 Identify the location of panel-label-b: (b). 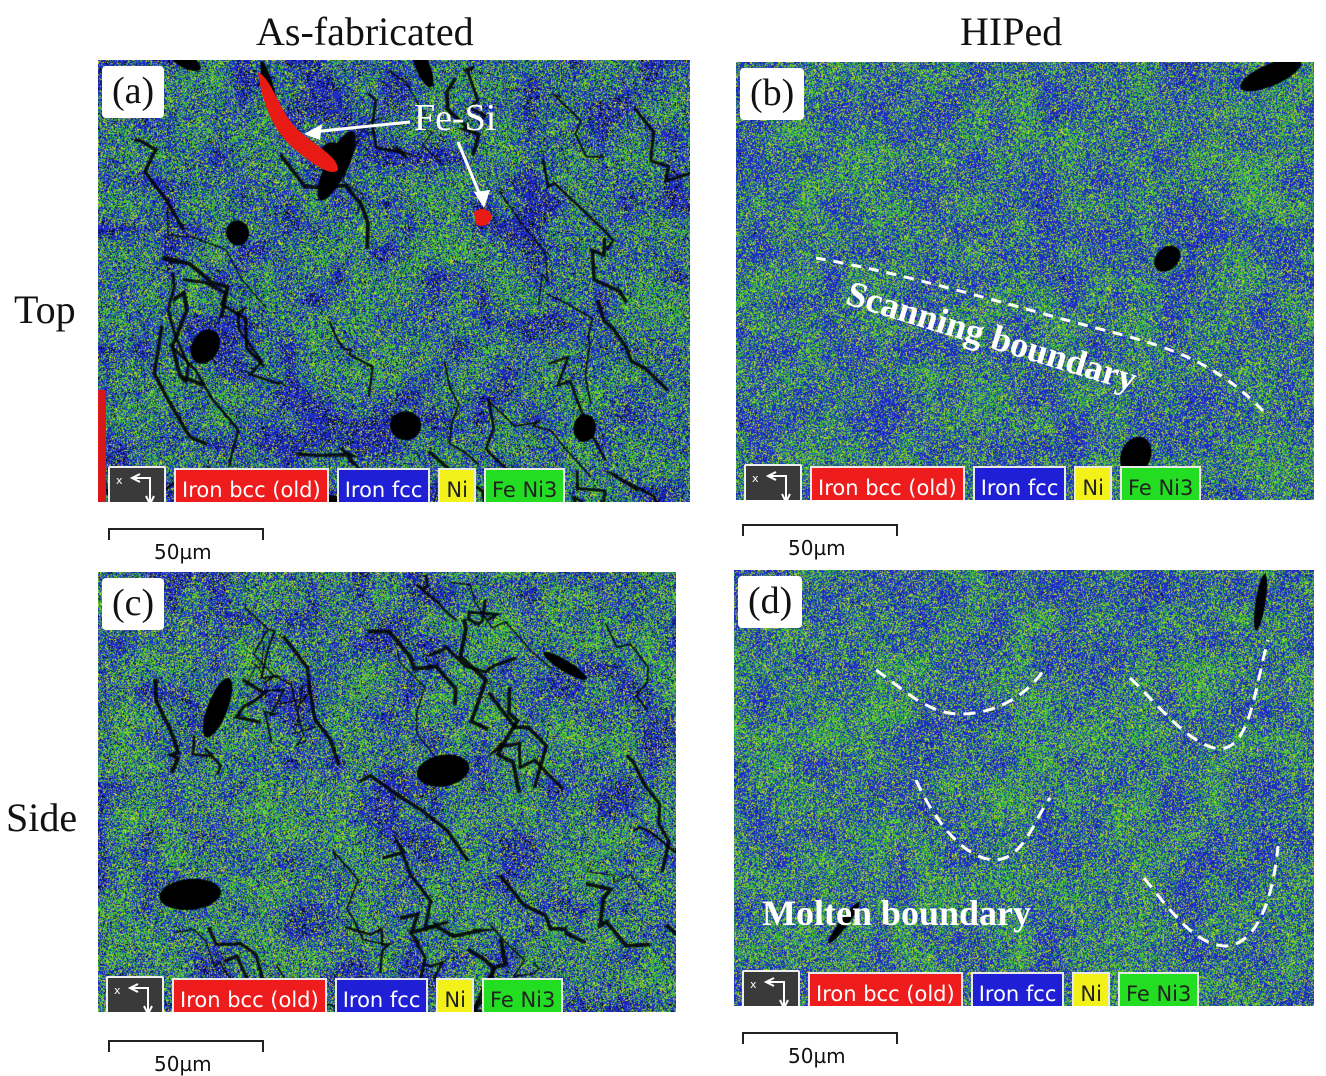
(772, 94).